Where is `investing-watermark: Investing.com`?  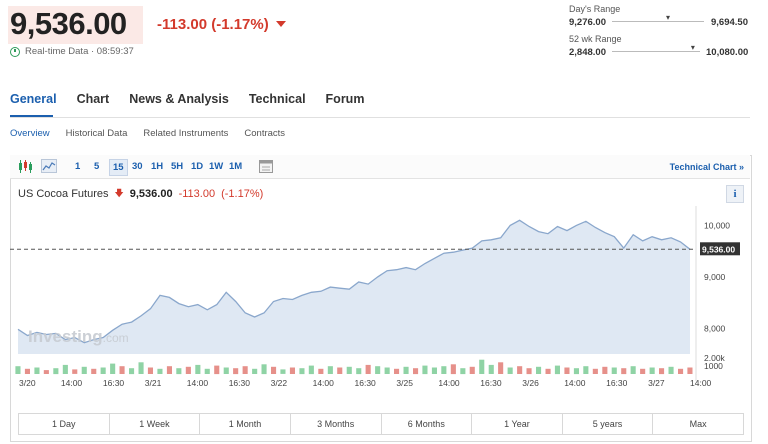 investing-watermark: Investing.com is located at coordinates (78, 336).